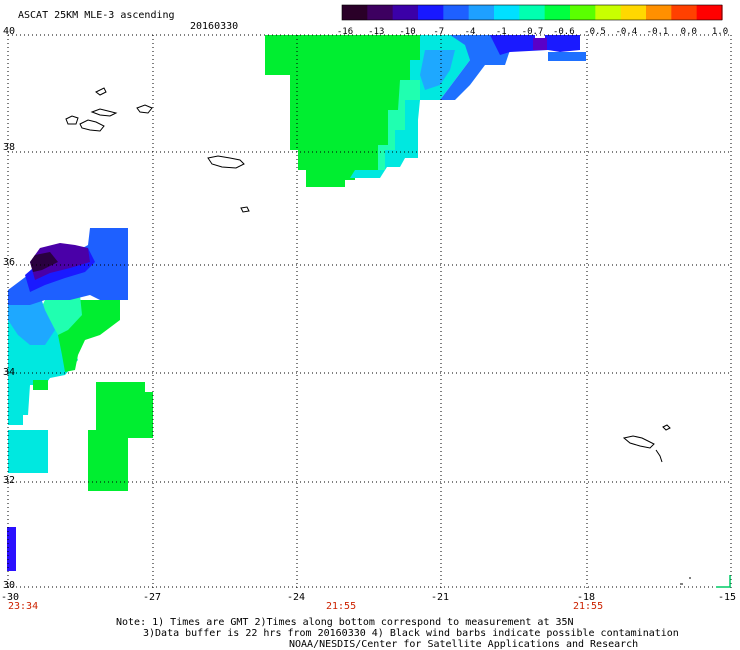  What do you see at coordinates (31, 320) in the screenshot?
I see `swath-left-lightblue` at bounding box center [31, 320].